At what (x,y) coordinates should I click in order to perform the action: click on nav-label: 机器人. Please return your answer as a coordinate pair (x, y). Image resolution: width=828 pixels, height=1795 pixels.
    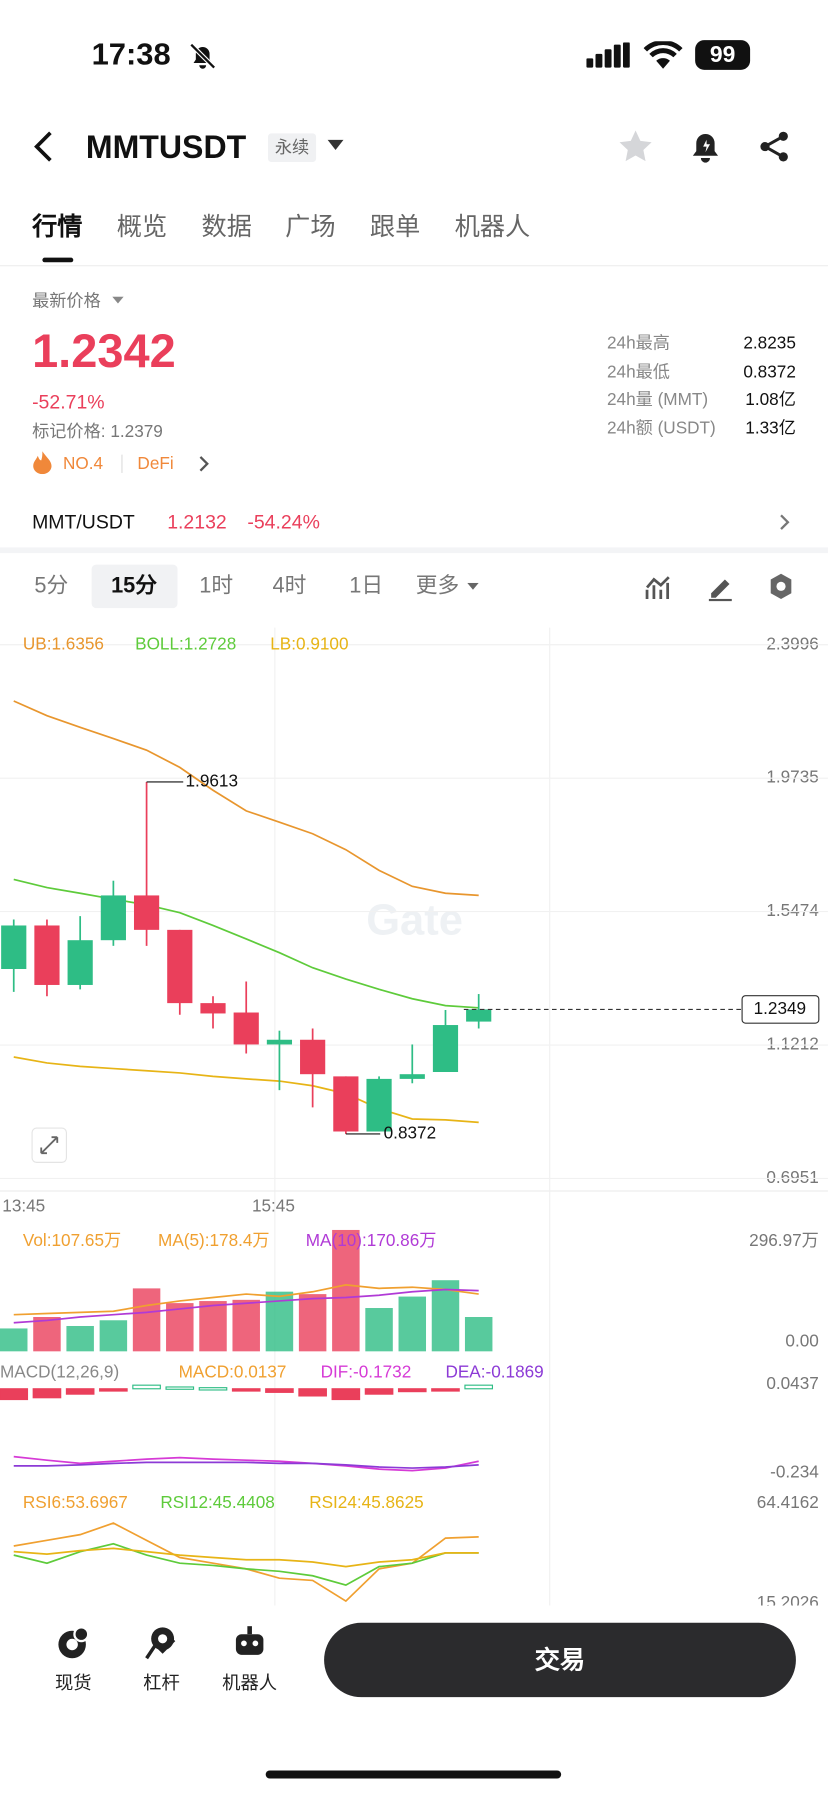
    Looking at the image, I should click on (250, 1684).